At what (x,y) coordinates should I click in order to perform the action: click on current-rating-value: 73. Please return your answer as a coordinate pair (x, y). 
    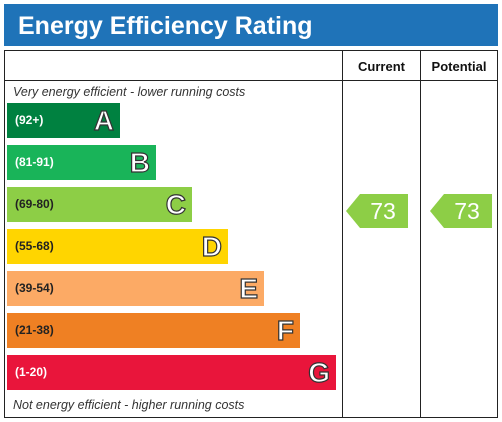
    Looking at the image, I should click on (383, 211).